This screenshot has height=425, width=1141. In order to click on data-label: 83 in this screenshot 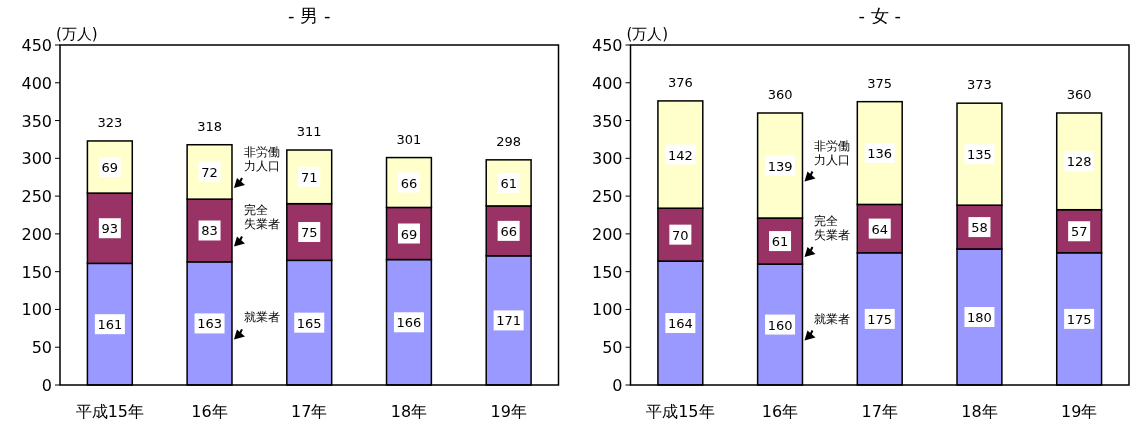, I will do `click(209, 231)`.